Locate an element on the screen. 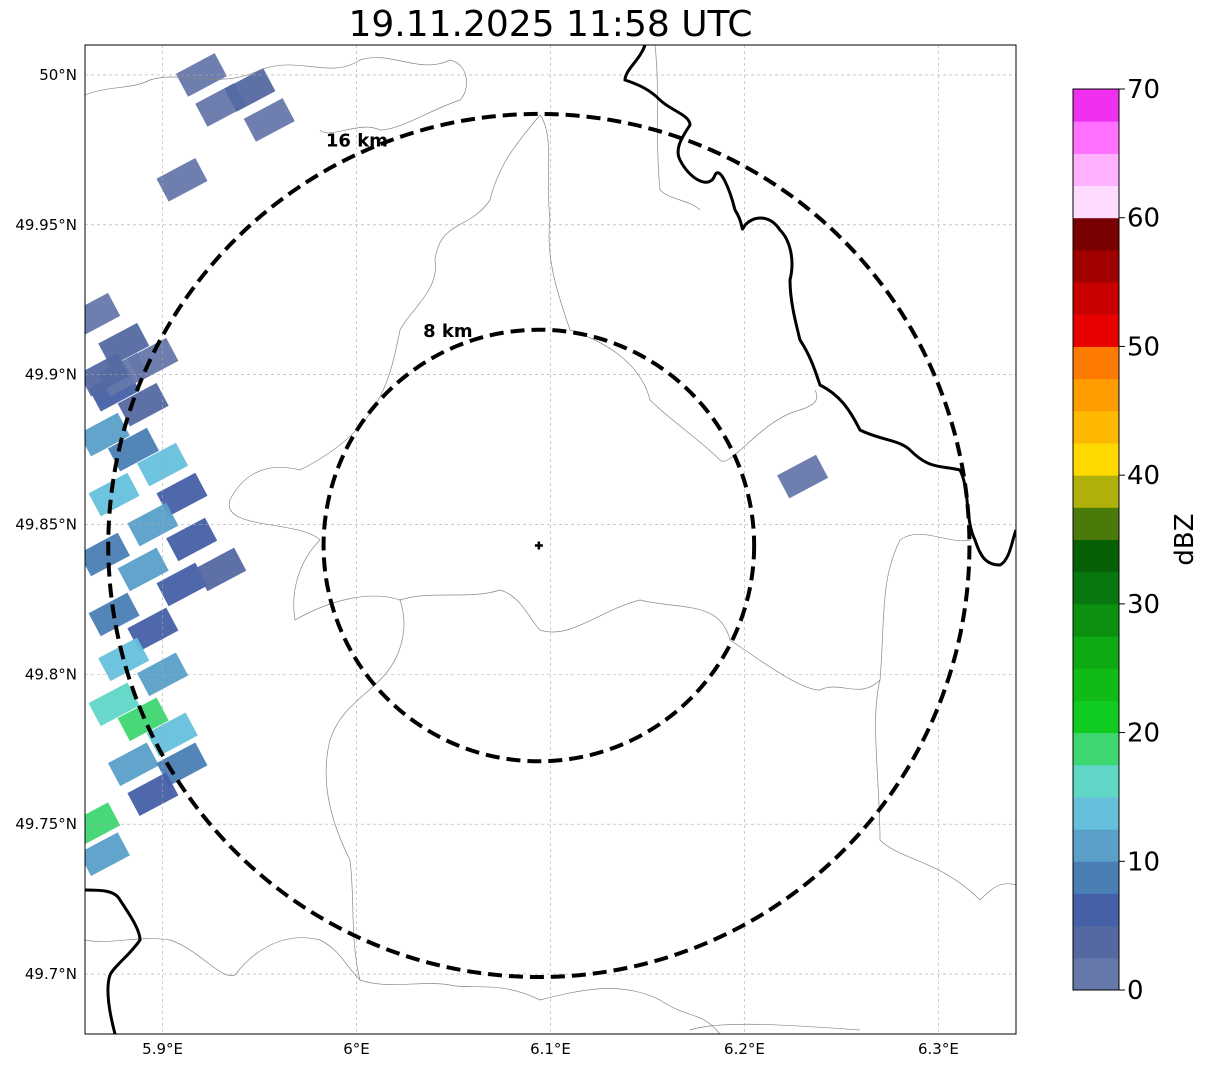 The image size is (1207, 1069). range-ring is located at coordinates (539, 545).